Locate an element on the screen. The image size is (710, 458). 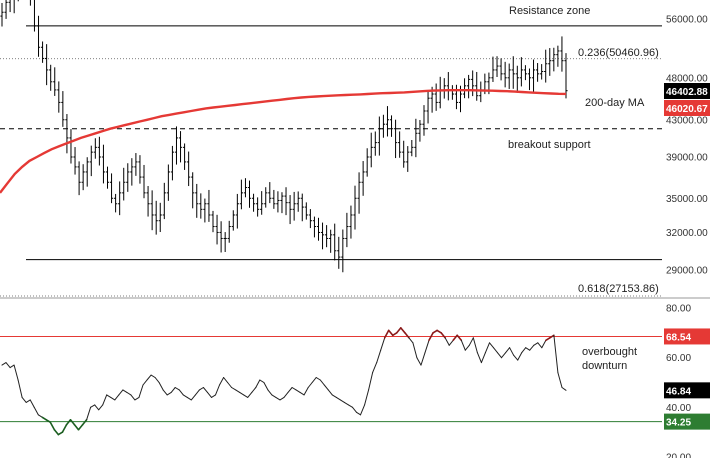
price-tick-label: 43000.00 is located at coordinates (687, 120).